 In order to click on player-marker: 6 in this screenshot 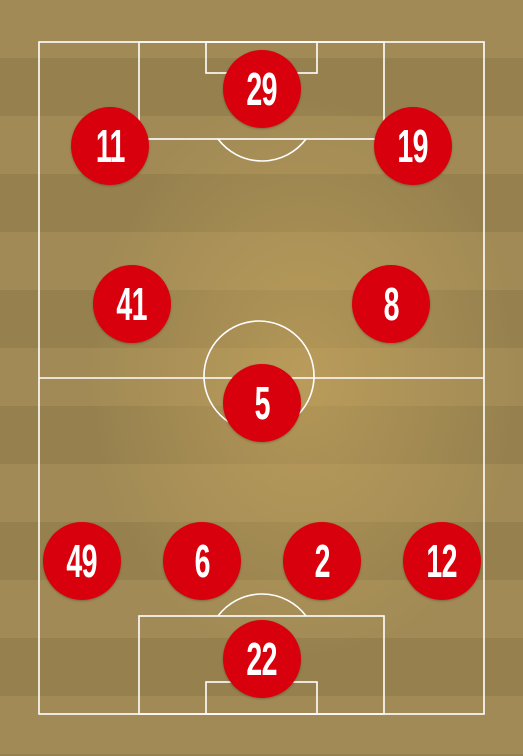, I will do `click(202, 561)`.